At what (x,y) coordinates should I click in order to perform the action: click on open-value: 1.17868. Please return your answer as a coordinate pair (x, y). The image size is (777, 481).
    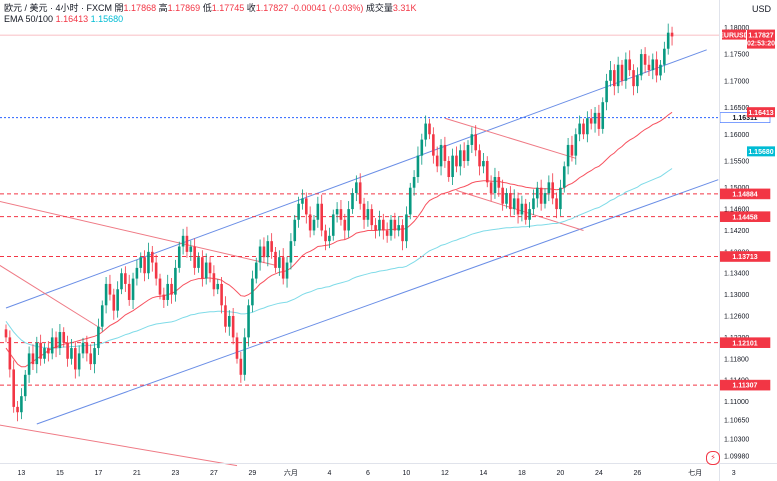
    Looking at the image, I should click on (140, 8).